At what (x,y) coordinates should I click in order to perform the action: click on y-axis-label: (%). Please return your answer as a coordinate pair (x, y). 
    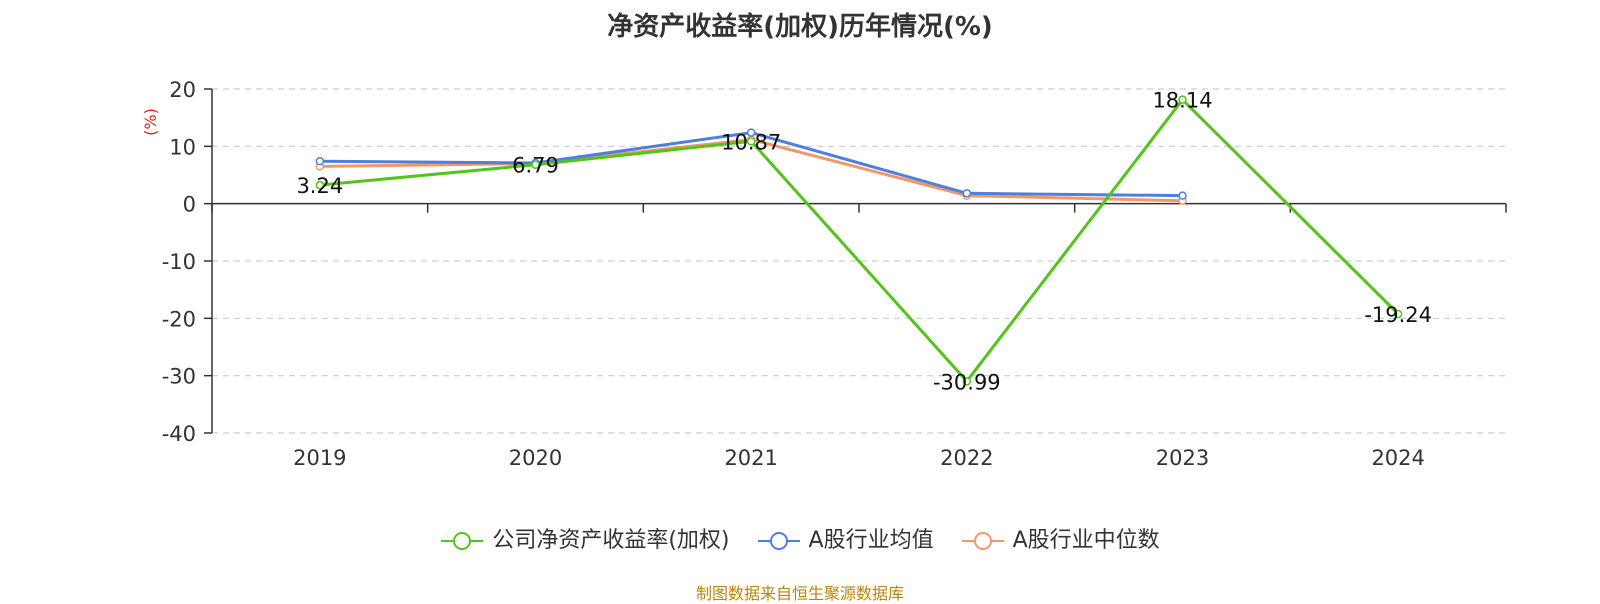
    Looking at the image, I should click on (150, 122).